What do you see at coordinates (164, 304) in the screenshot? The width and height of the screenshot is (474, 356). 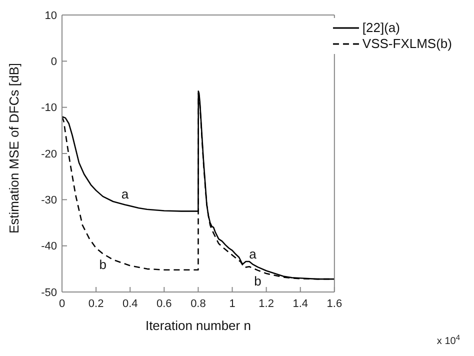 I see `x-tick-label: 0.6` at bounding box center [164, 304].